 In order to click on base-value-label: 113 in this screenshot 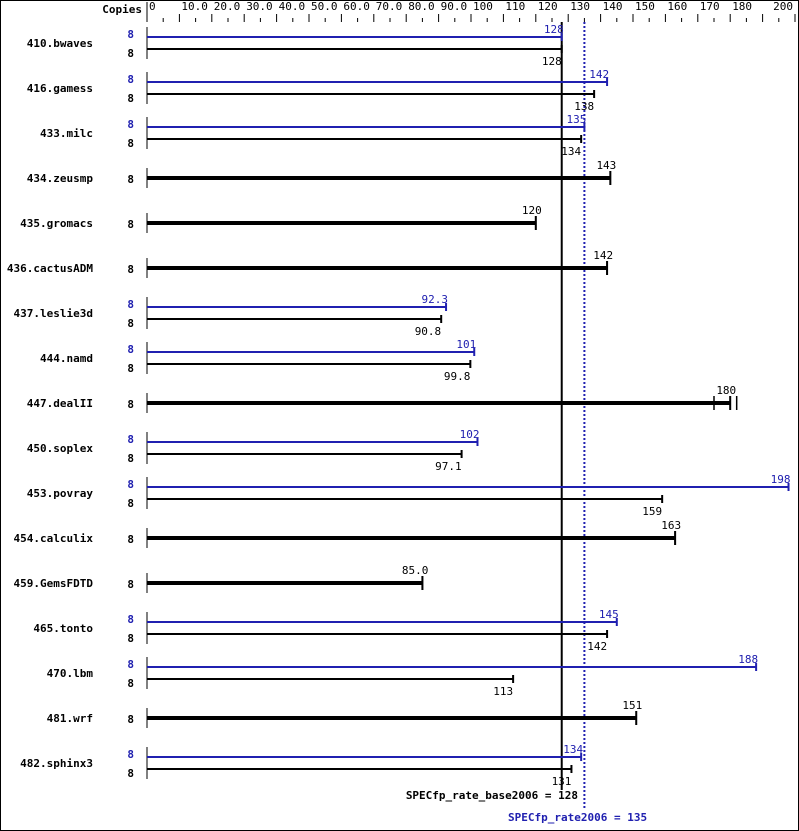, I will do `click(503, 691)`.